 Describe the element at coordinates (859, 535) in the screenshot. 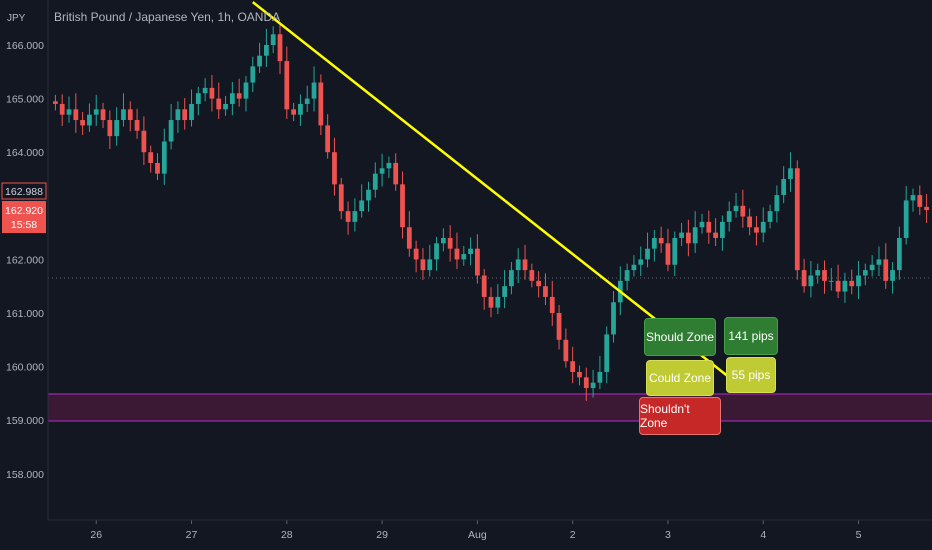

I see `time-tick-label: 5` at that location.